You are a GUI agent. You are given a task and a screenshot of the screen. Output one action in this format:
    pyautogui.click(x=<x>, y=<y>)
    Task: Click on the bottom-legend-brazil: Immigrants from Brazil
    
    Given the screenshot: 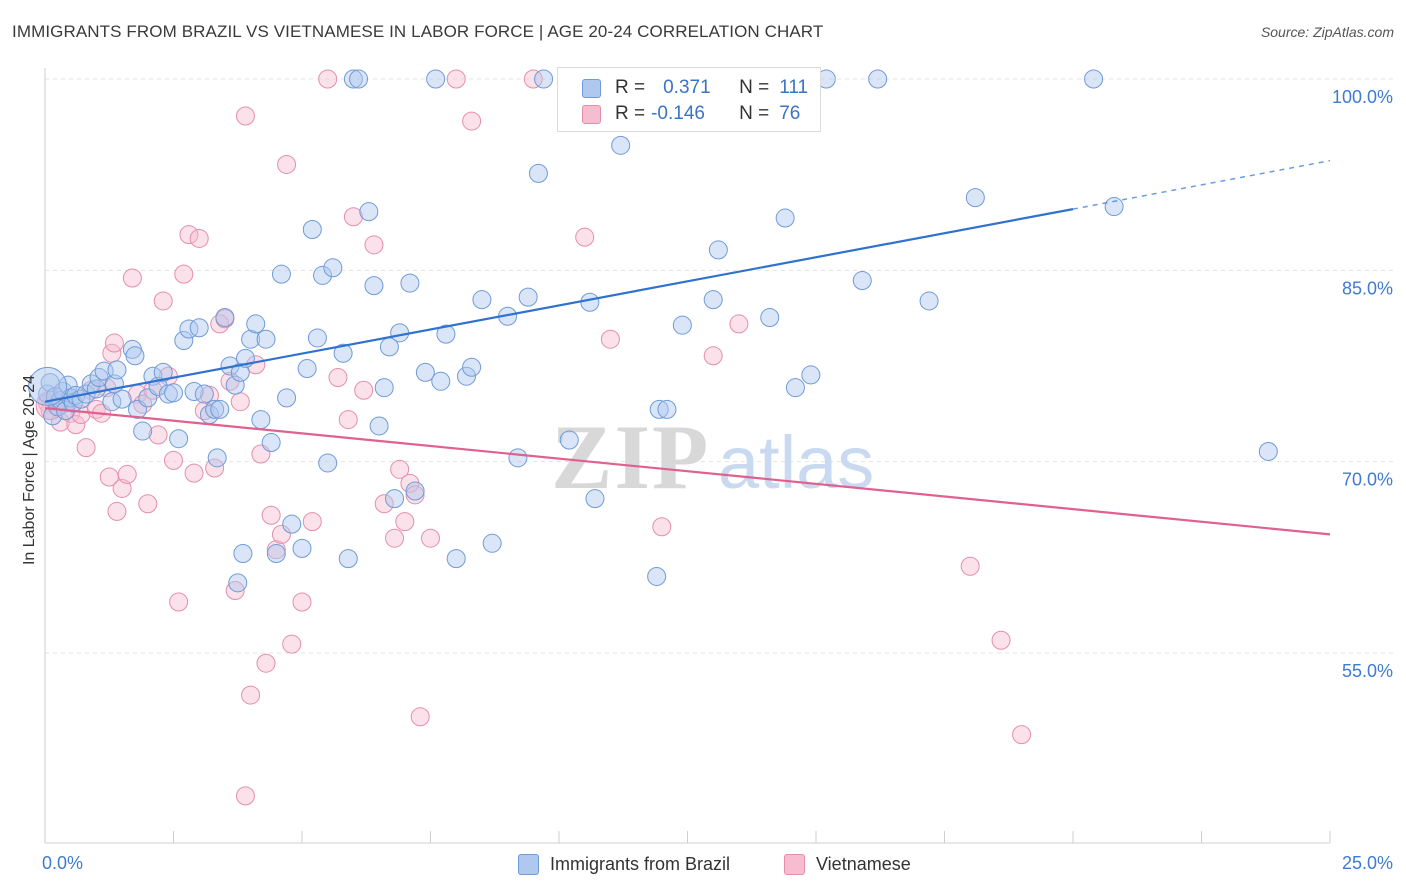 What is the action you would take?
    pyautogui.click(x=624, y=864)
    